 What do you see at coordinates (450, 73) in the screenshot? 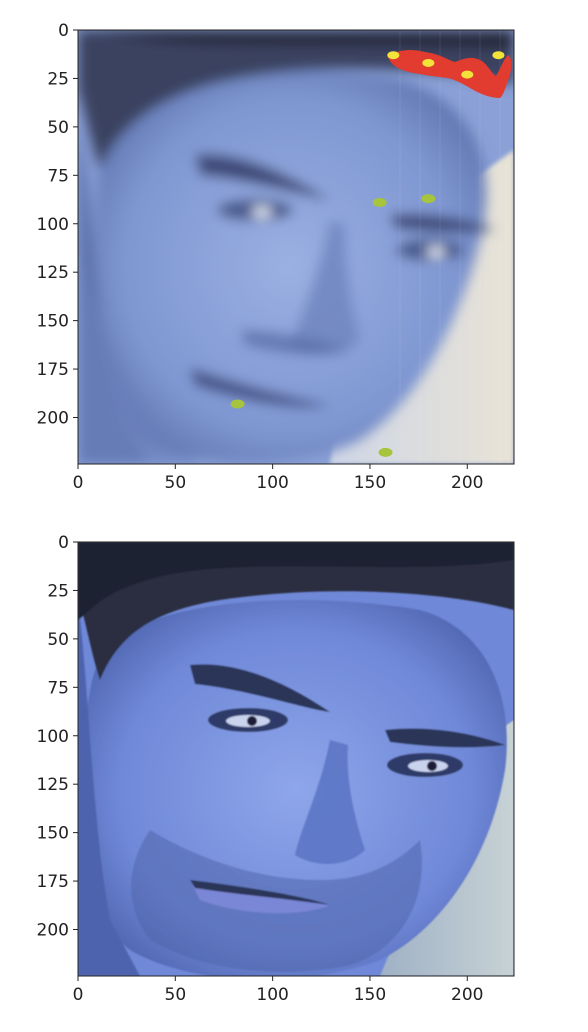
I see `heatmap-hot-region` at bounding box center [450, 73].